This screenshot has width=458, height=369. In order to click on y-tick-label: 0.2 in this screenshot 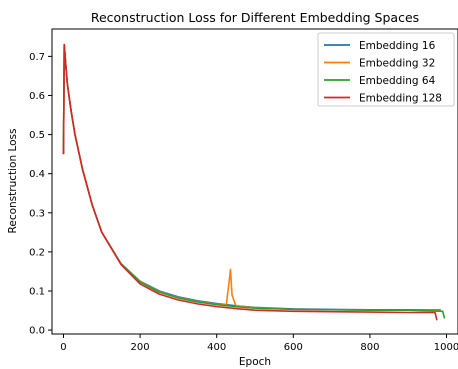, I will do `click(37, 252)`.